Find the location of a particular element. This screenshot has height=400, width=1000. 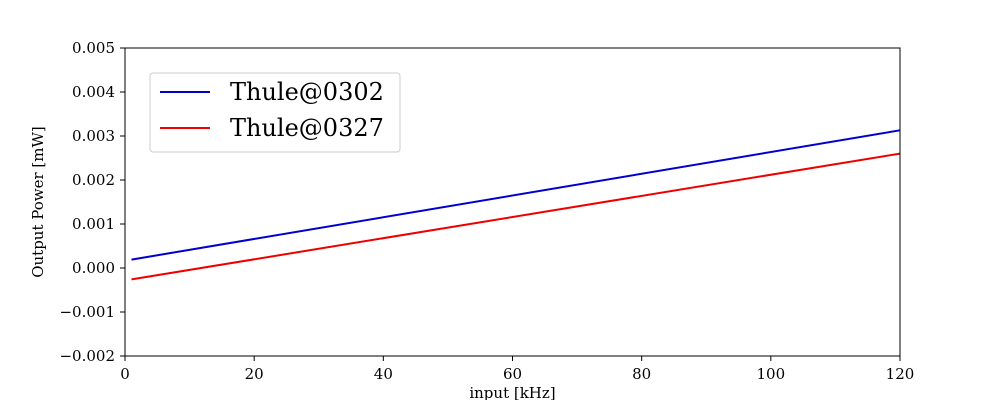

y-tick-label: 0.004 is located at coordinates (93, 92).